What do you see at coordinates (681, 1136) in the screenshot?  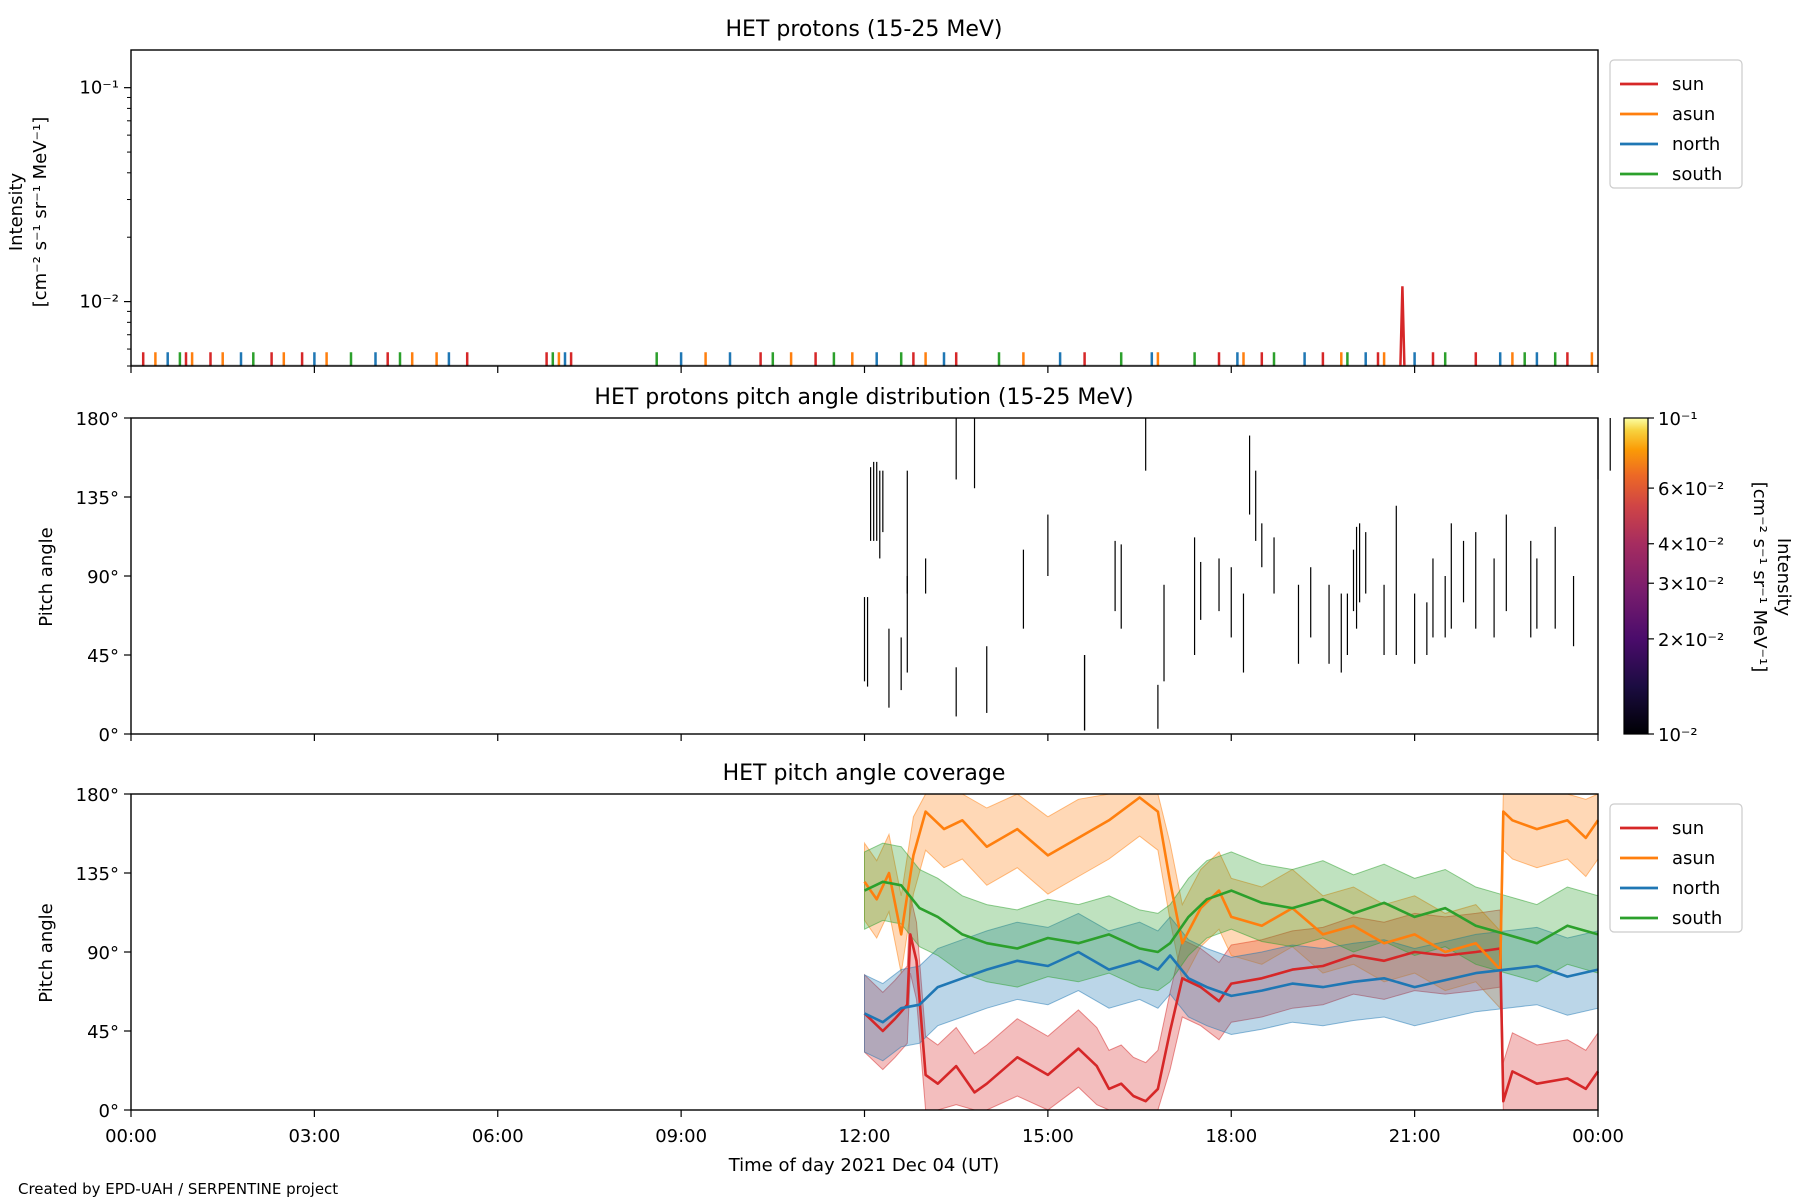 I see `x-tick-label: 09:00` at bounding box center [681, 1136].